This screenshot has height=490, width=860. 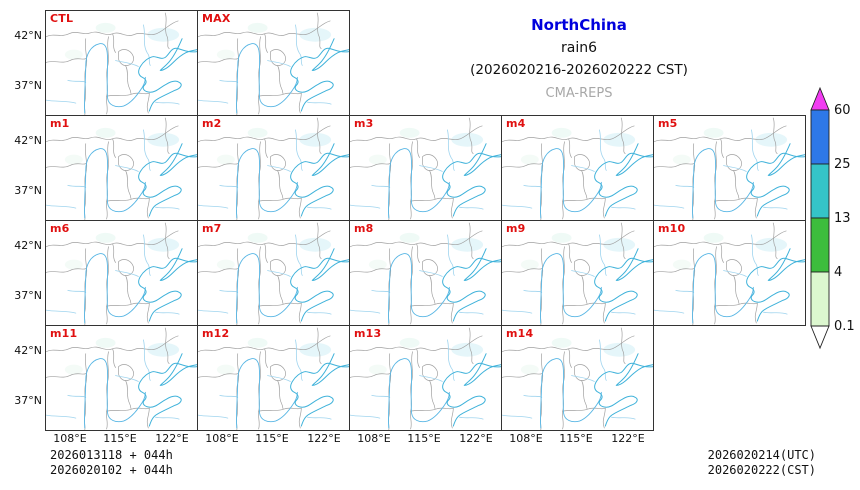 I want to click on init-time-line2: 2026020102 + 044h, so click(x=111, y=470).